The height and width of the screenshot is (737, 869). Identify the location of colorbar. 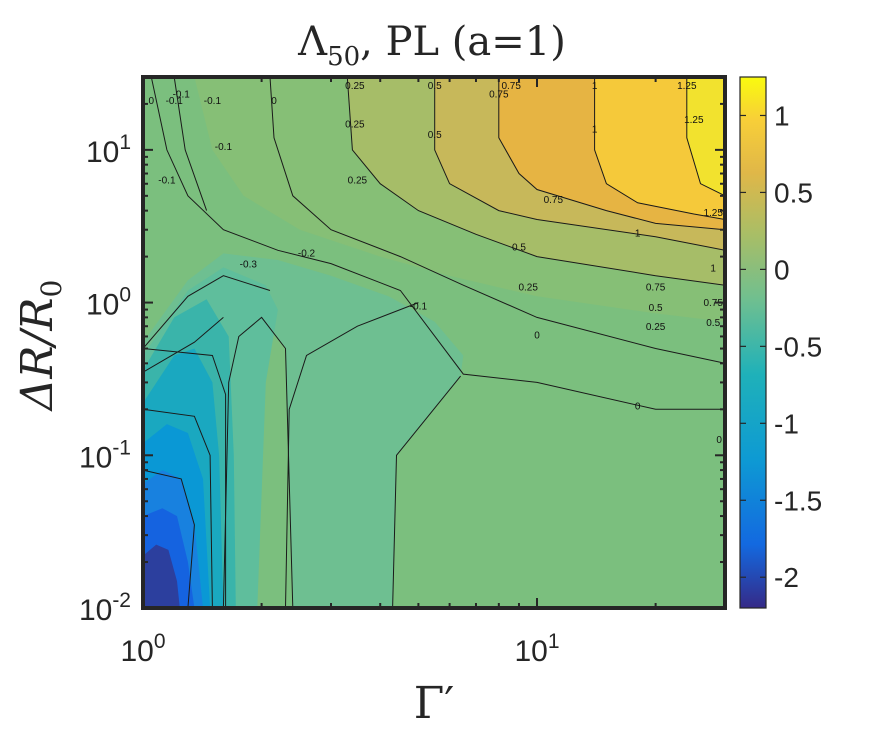
(753, 342).